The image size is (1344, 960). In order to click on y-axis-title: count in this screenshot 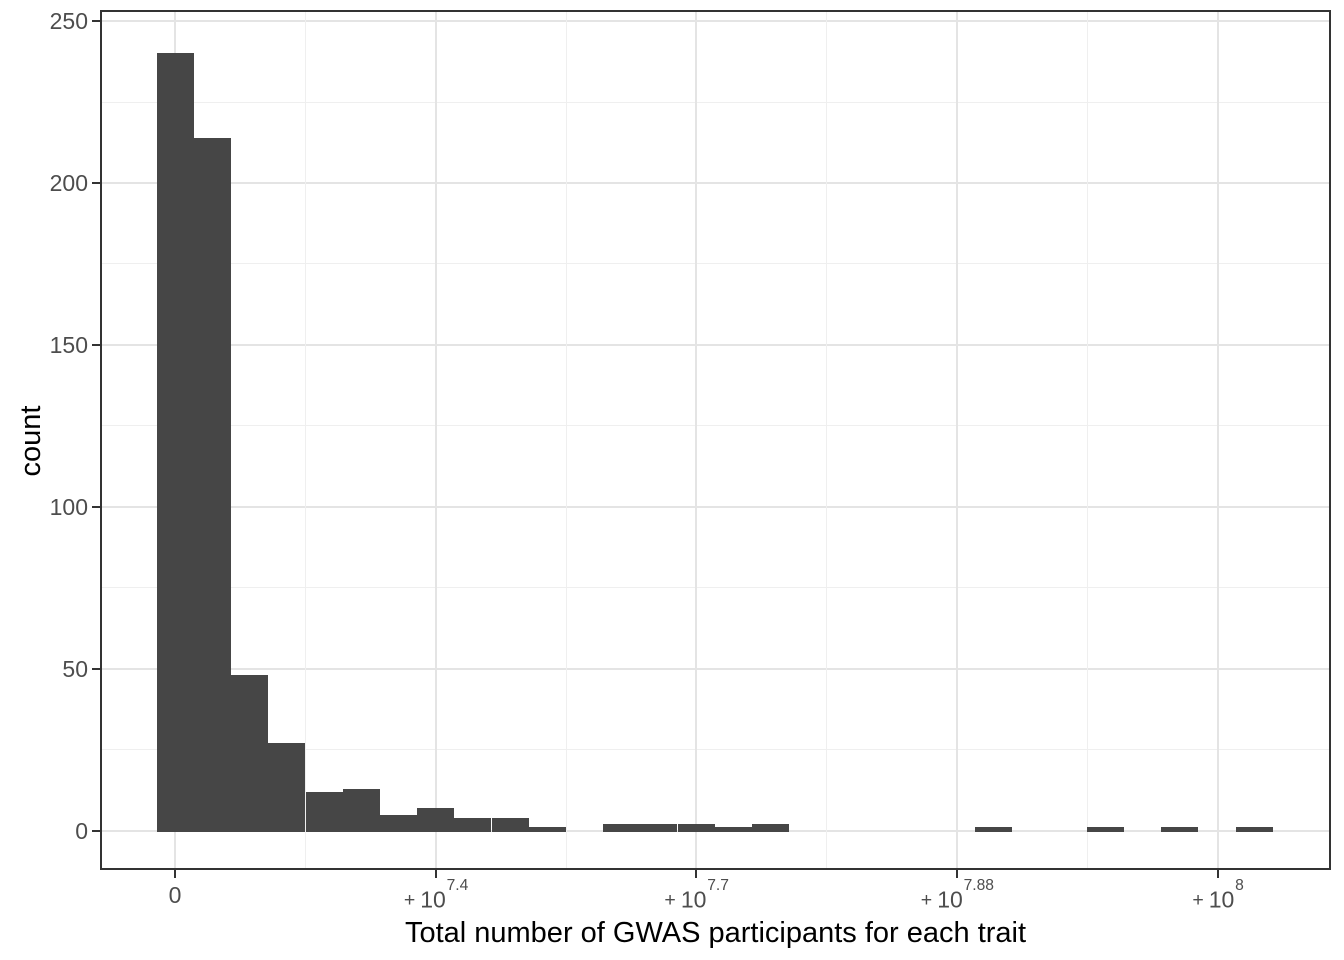, I will do `click(31, 441)`.